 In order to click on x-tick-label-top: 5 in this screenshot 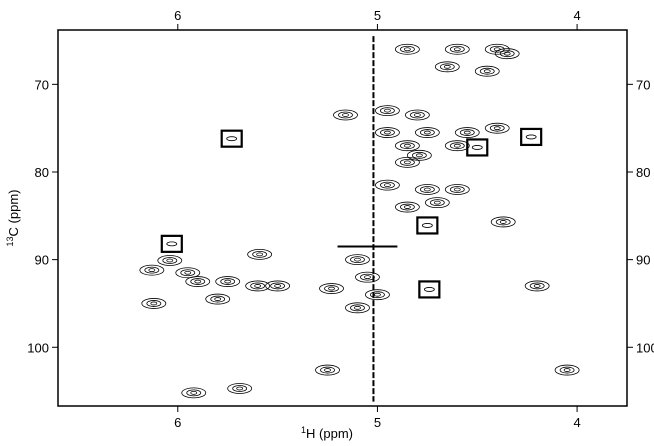, I will do `click(377, 15)`.